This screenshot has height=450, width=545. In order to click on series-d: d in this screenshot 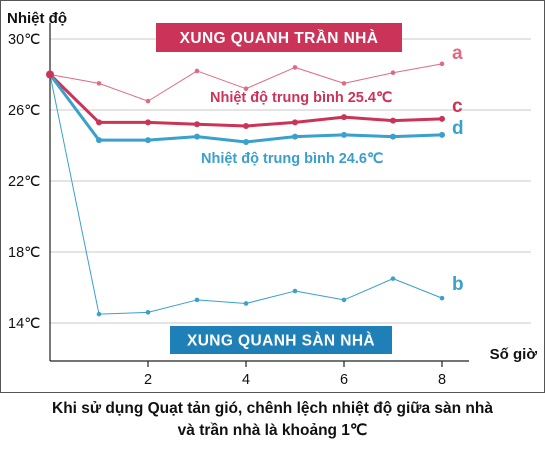, I will do `click(256, 109)`.